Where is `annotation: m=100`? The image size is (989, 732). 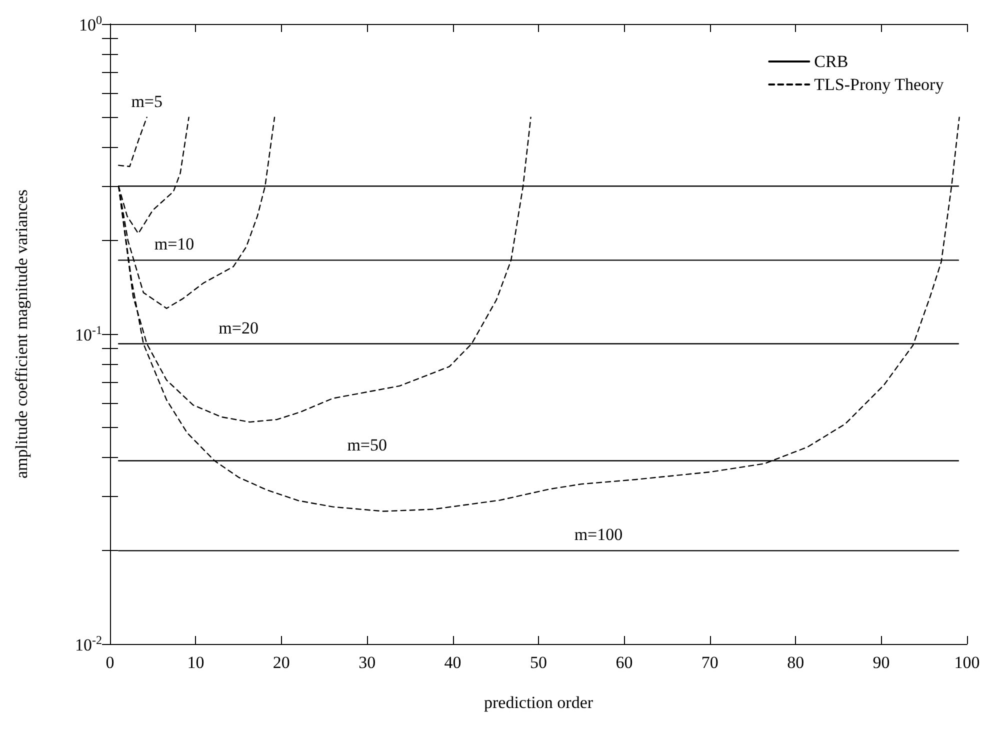
annotation: m=100 is located at coordinates (598, 534).